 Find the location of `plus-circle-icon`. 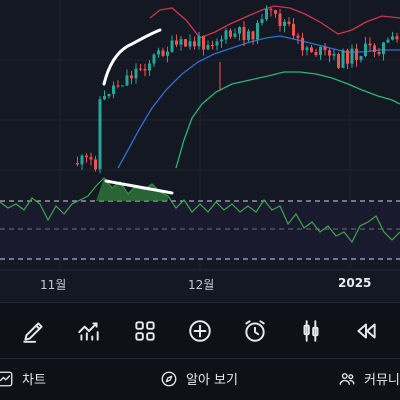

plus-circle-icon is located at coordinates (200, 331).